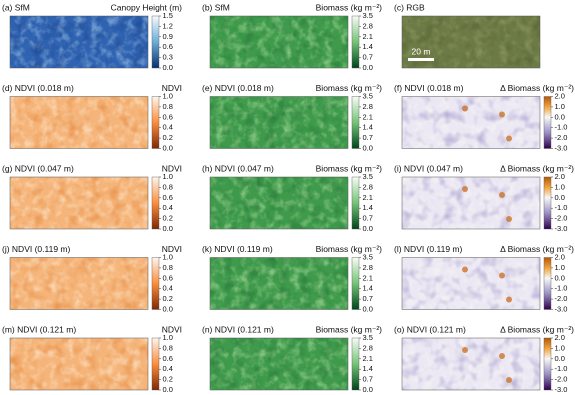 The width and height of the screenshot is (575, 395). What do you see at coordinates (238, 329) in the screenshot?
I see `panel-label: (n) NDVI (0.121 m)` at bounding box center [238, 329].